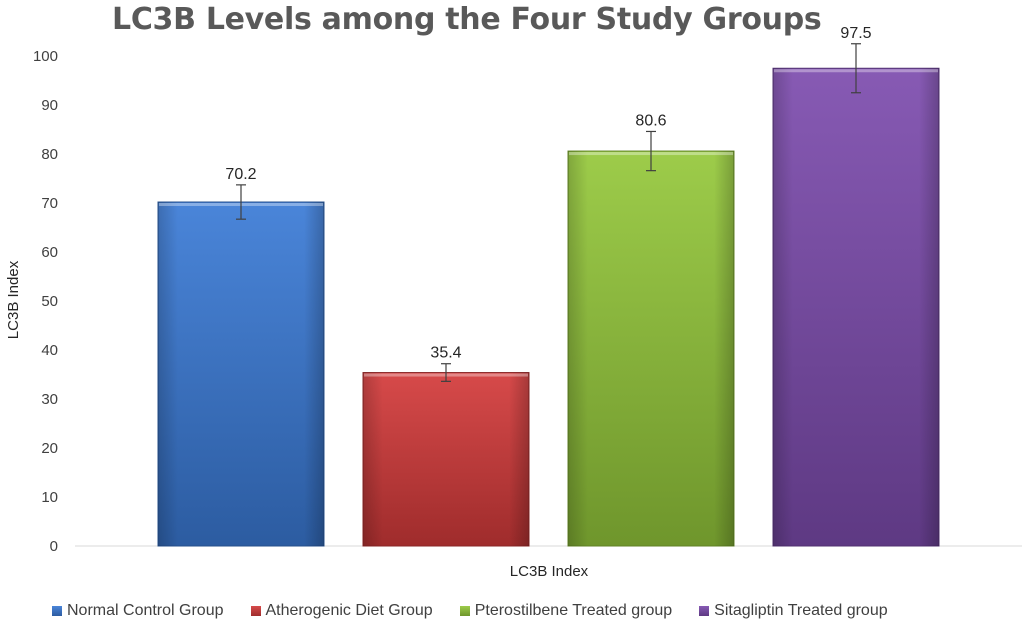  Describe the element at coordinates (855, 33) in the screenshot. I see `data-label-3: 97.5` at that location.